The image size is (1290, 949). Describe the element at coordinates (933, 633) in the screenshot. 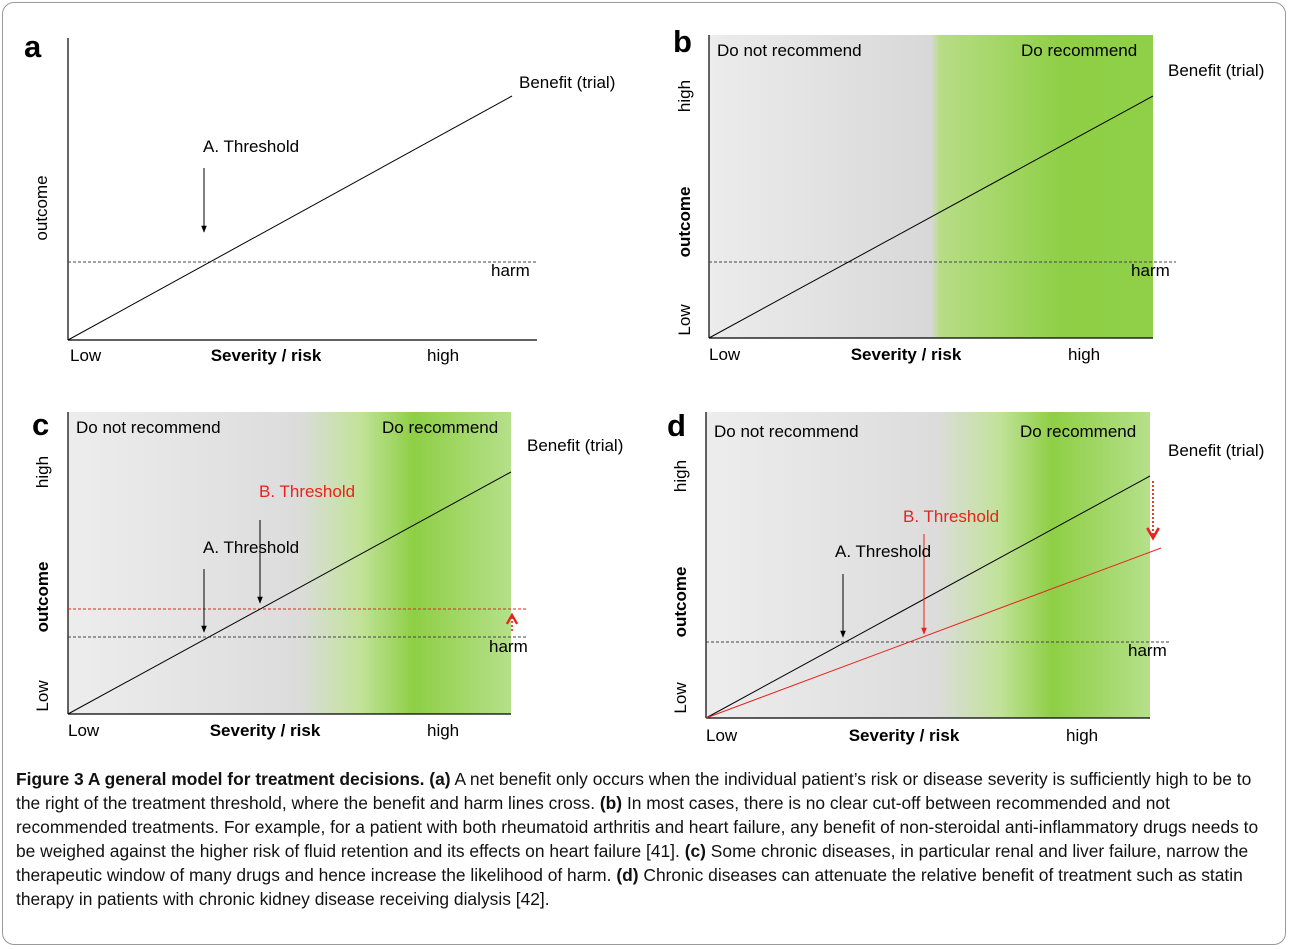

I see `attenuated-benefit-line` at that location.